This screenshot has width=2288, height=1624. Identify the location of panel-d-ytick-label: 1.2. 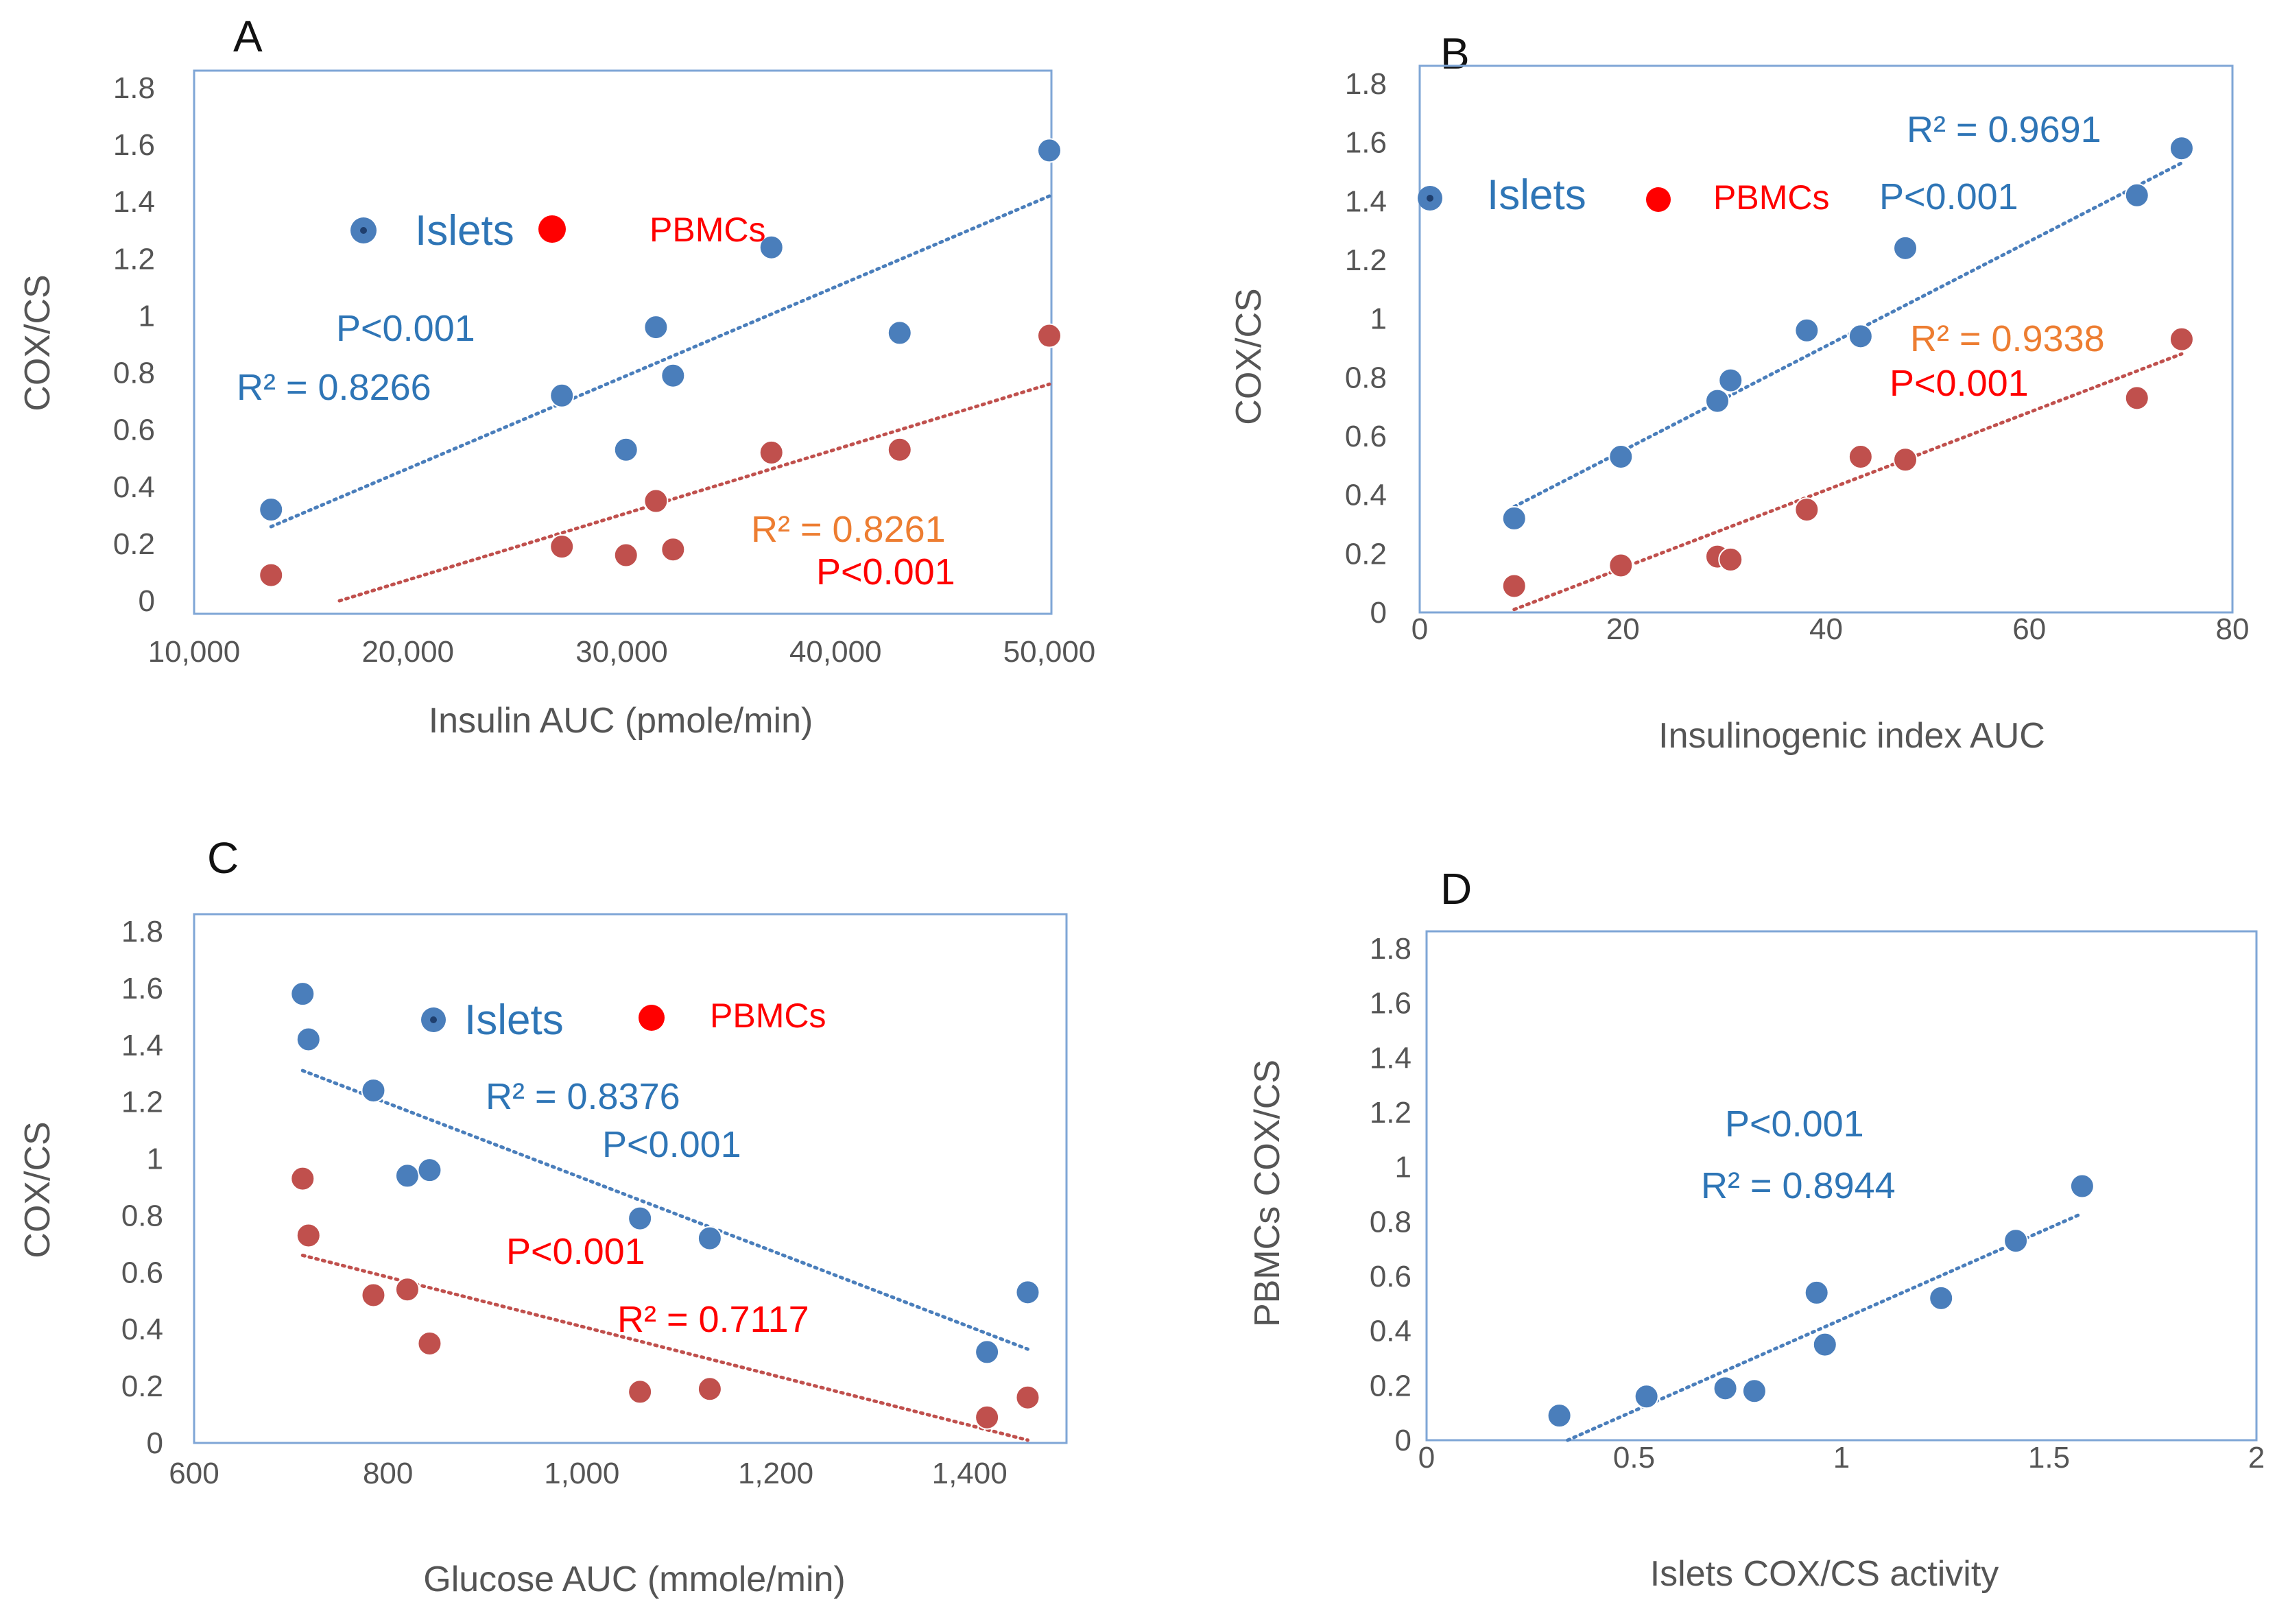
(1390, 1113).